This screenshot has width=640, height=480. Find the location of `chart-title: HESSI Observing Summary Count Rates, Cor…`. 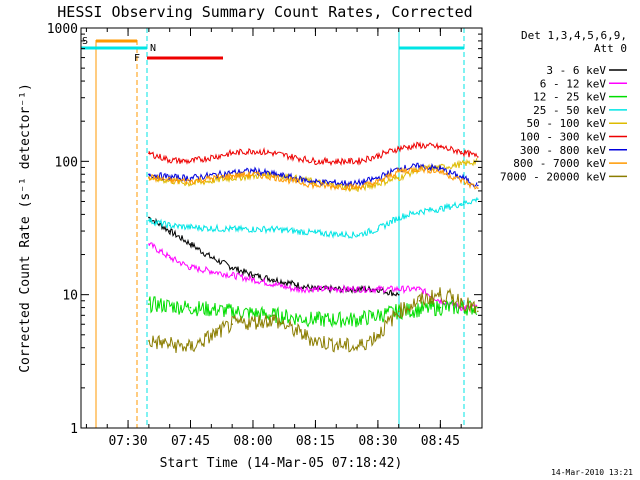

chart-title: HESSI Observing Summary Count Rates, Cor… is located at coordinates (264, 12).